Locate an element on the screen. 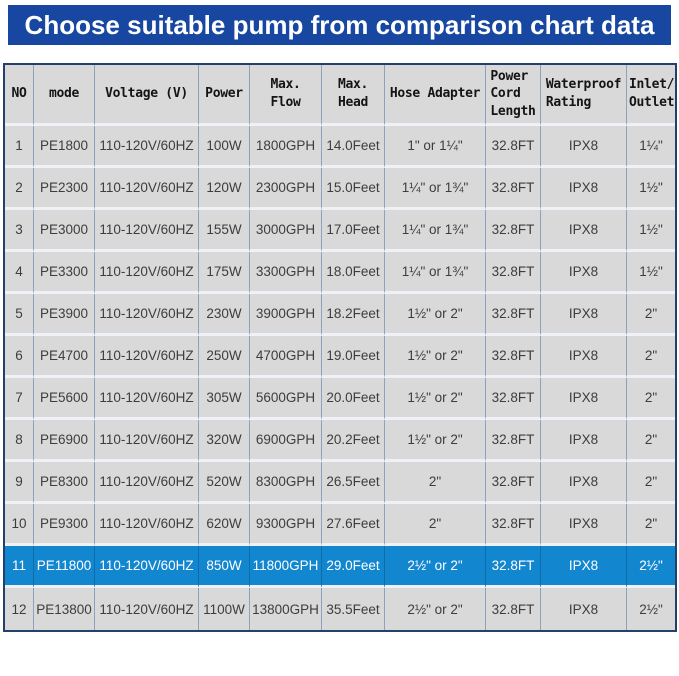  col-header-flow: Max. Flow is located at coordinates (286, 95).